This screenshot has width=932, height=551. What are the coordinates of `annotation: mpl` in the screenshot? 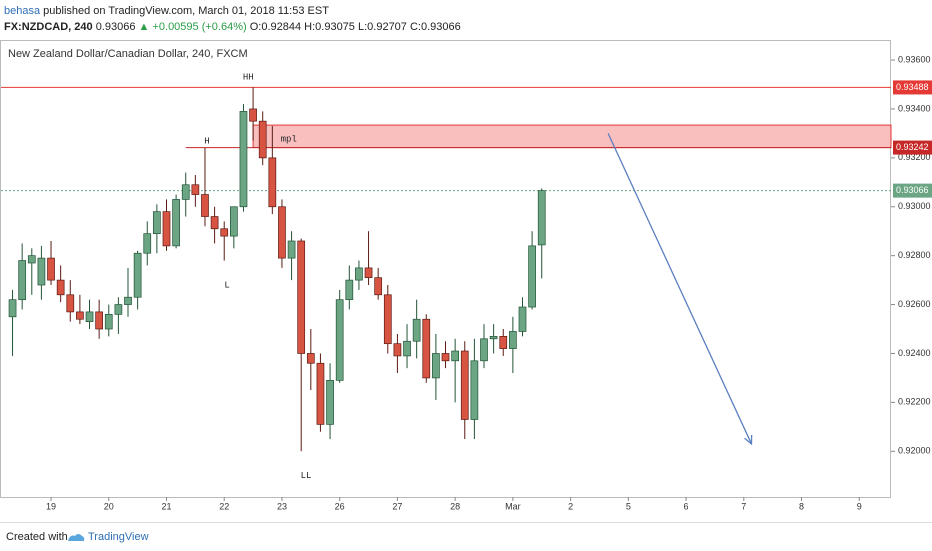 It's located at (289, 139).